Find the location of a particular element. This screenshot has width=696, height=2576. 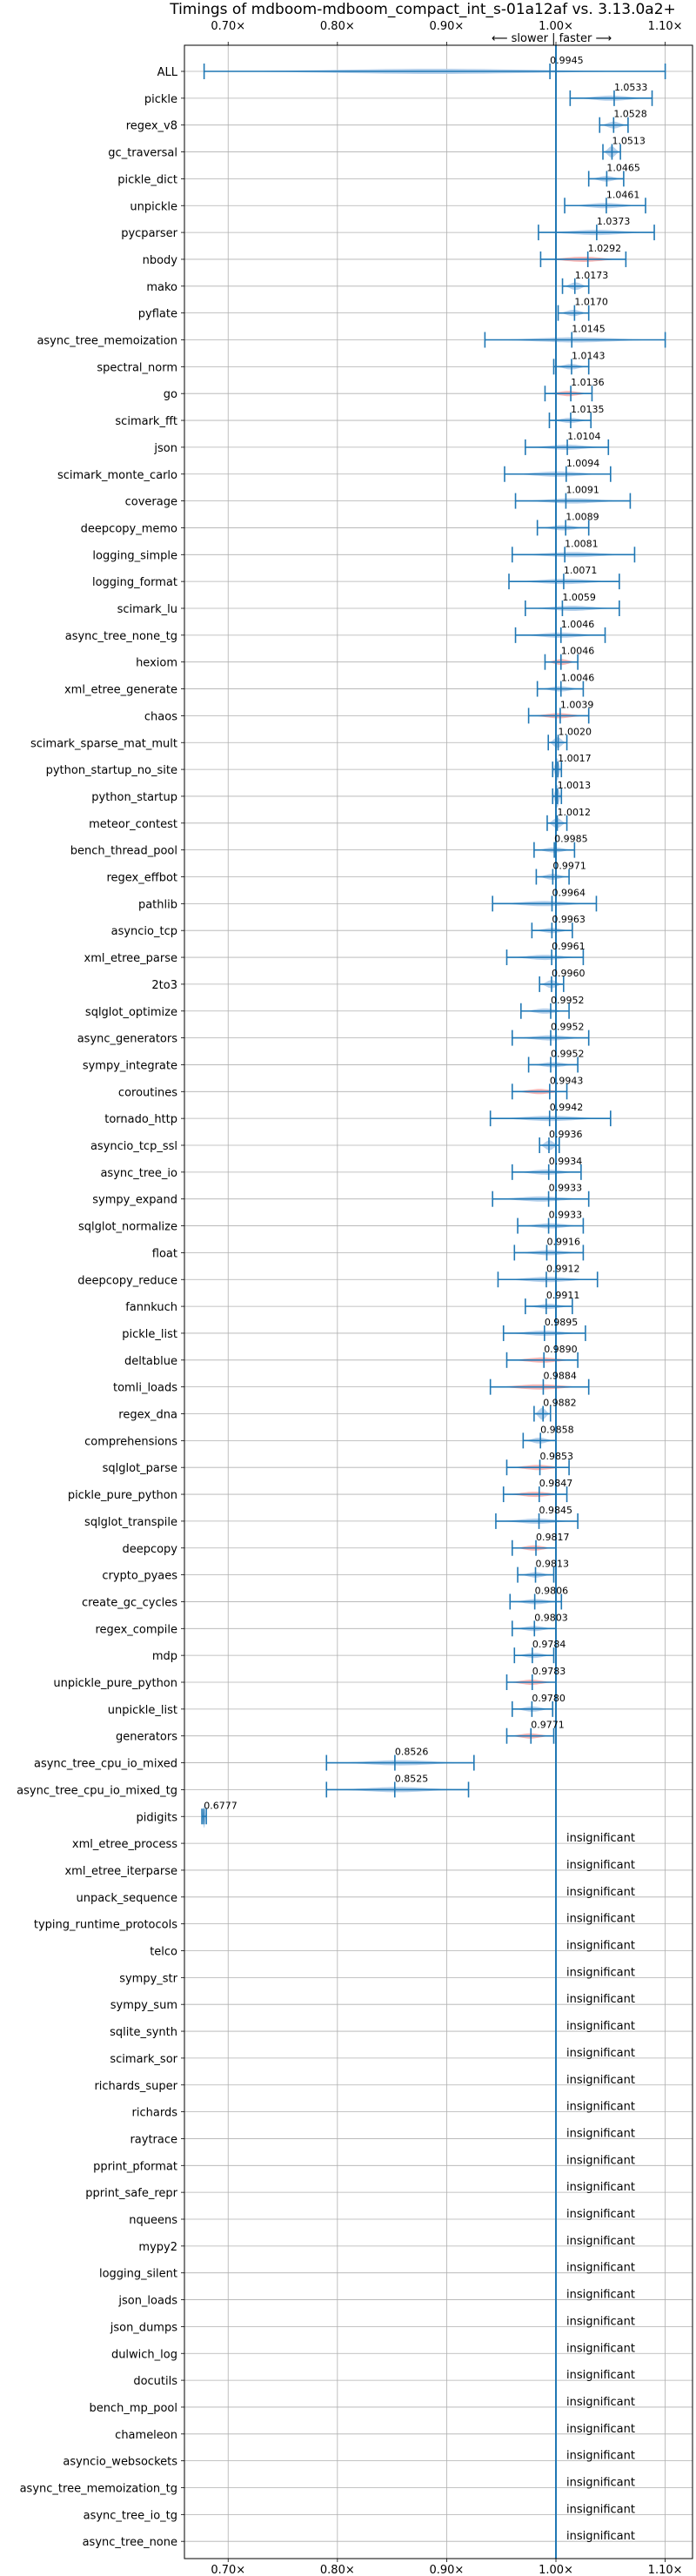

benchmark-label: python_startup_no_site is located at coordinates (111, 770).